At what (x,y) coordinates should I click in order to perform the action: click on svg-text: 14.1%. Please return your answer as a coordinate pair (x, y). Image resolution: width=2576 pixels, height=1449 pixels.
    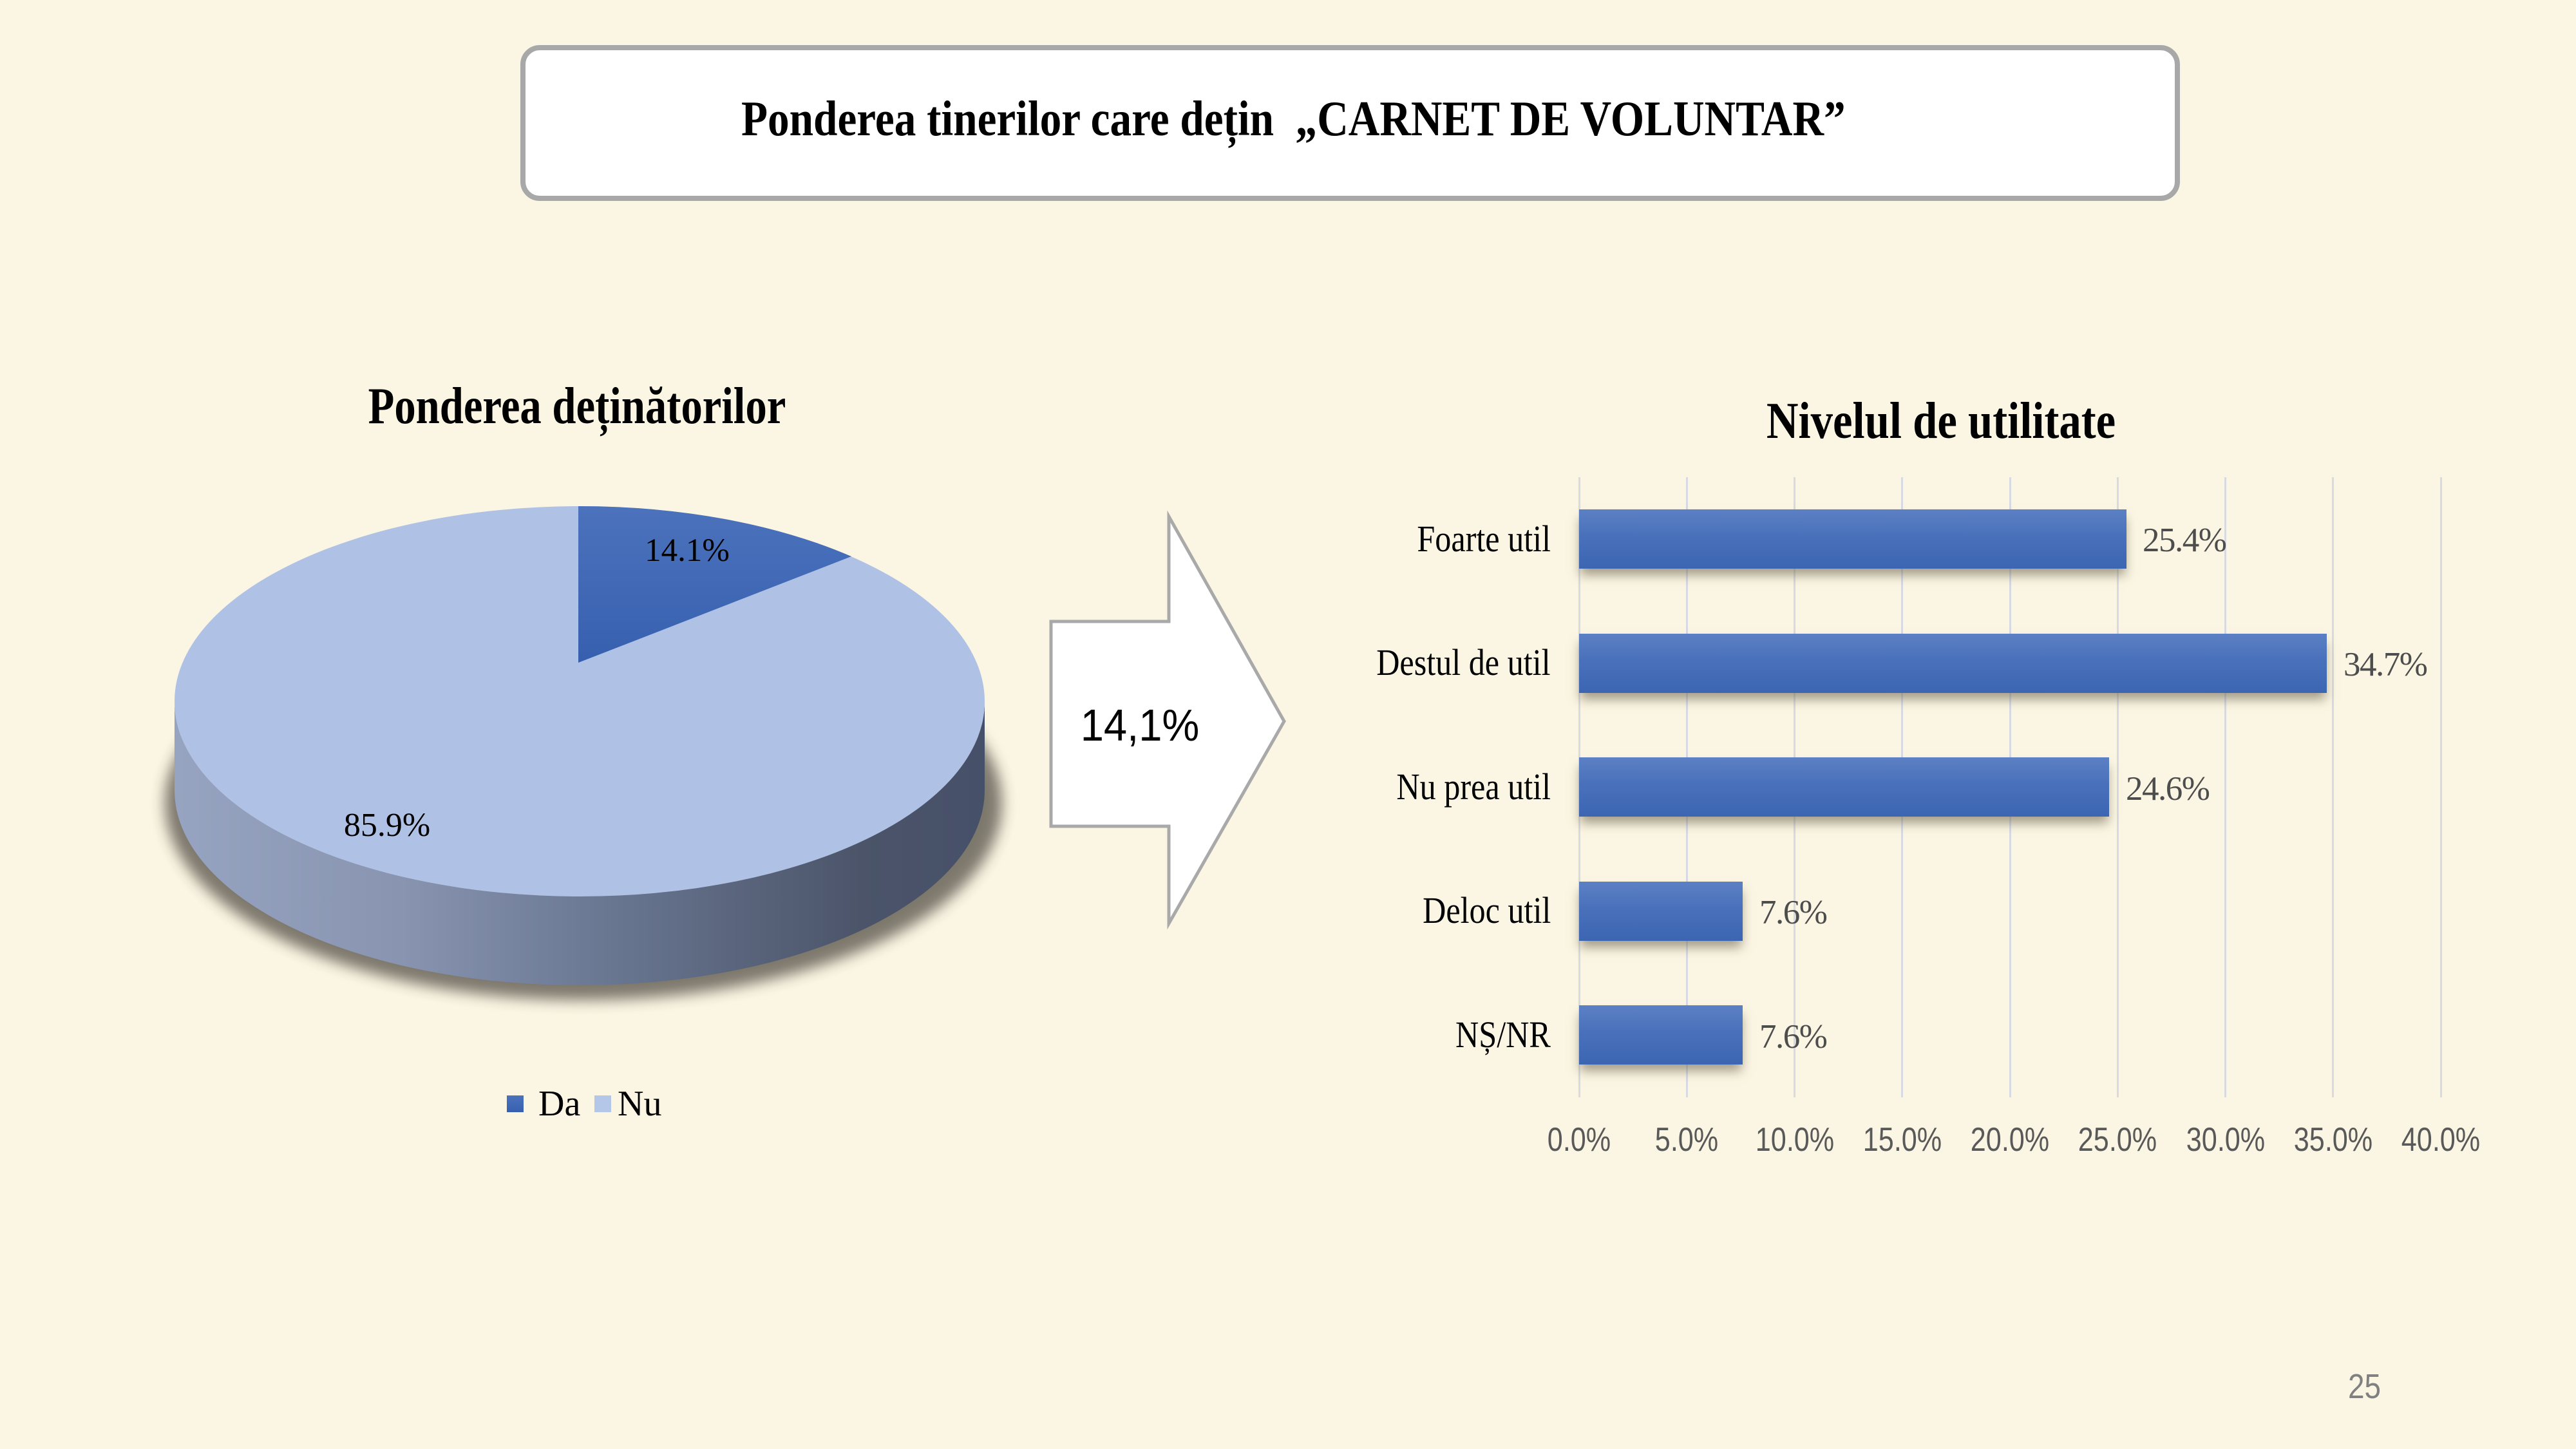
    Looking at the image, I should click on (687, 551).